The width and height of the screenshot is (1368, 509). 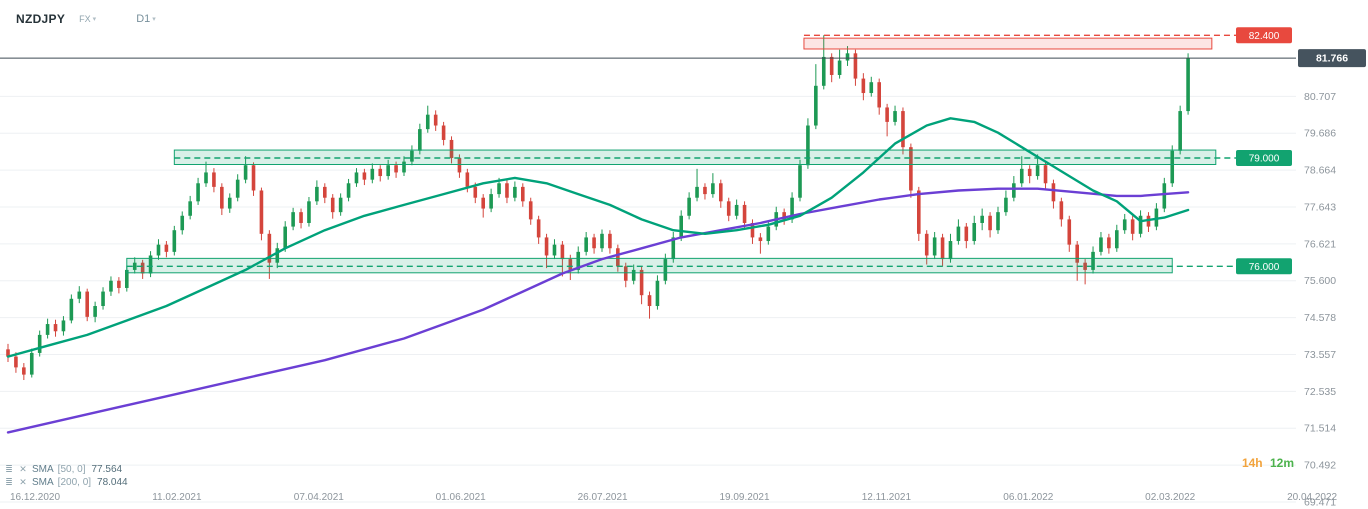 What do you see at coordinates (107, 469) in the screenshot?
I see `indicator-value: 77.564` at bounding box center [107, 469].